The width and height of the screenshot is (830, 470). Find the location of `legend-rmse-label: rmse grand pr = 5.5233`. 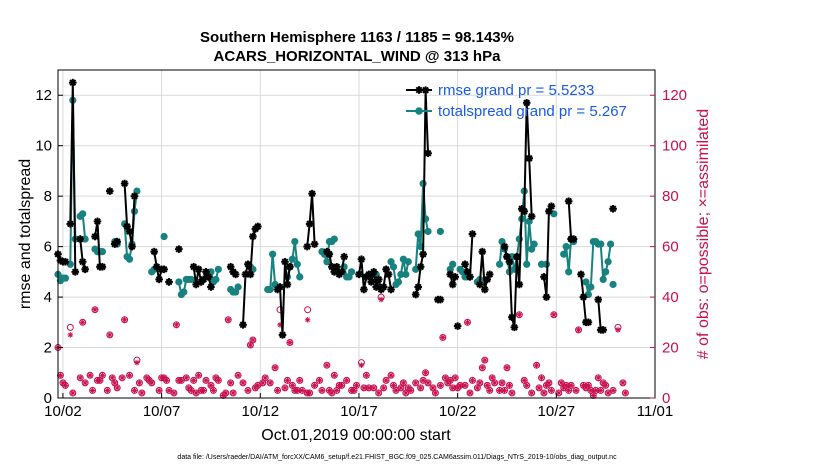

legend-rmse-label: rmse grand pr = 5.5233 is located at coordinates (516, 90).